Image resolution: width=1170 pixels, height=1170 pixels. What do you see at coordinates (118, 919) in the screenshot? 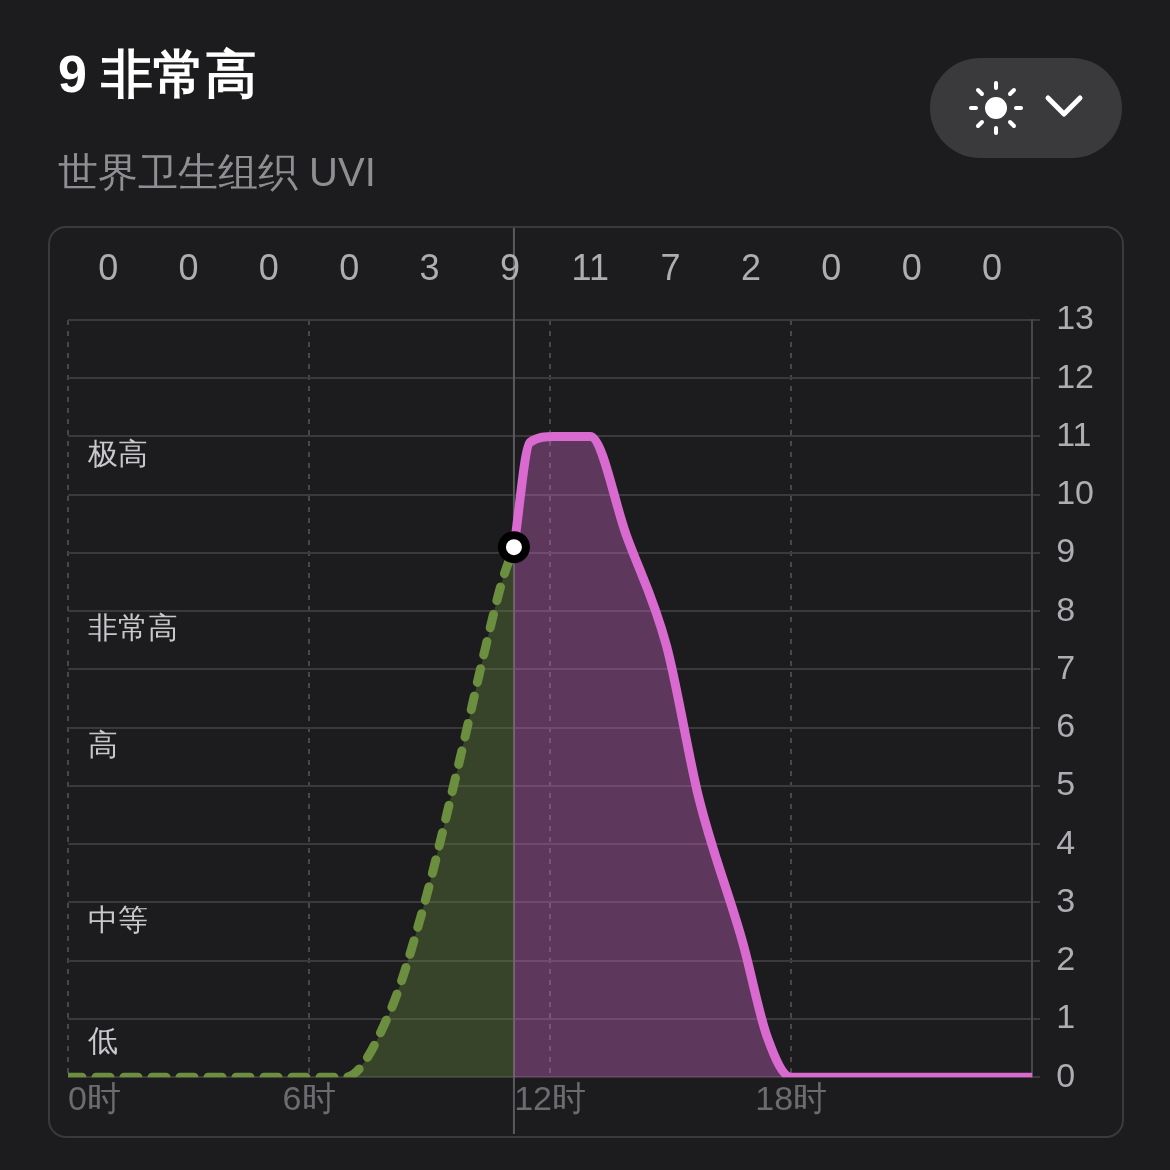
I see `annotation: 中等` at bounding box center [118, 919].